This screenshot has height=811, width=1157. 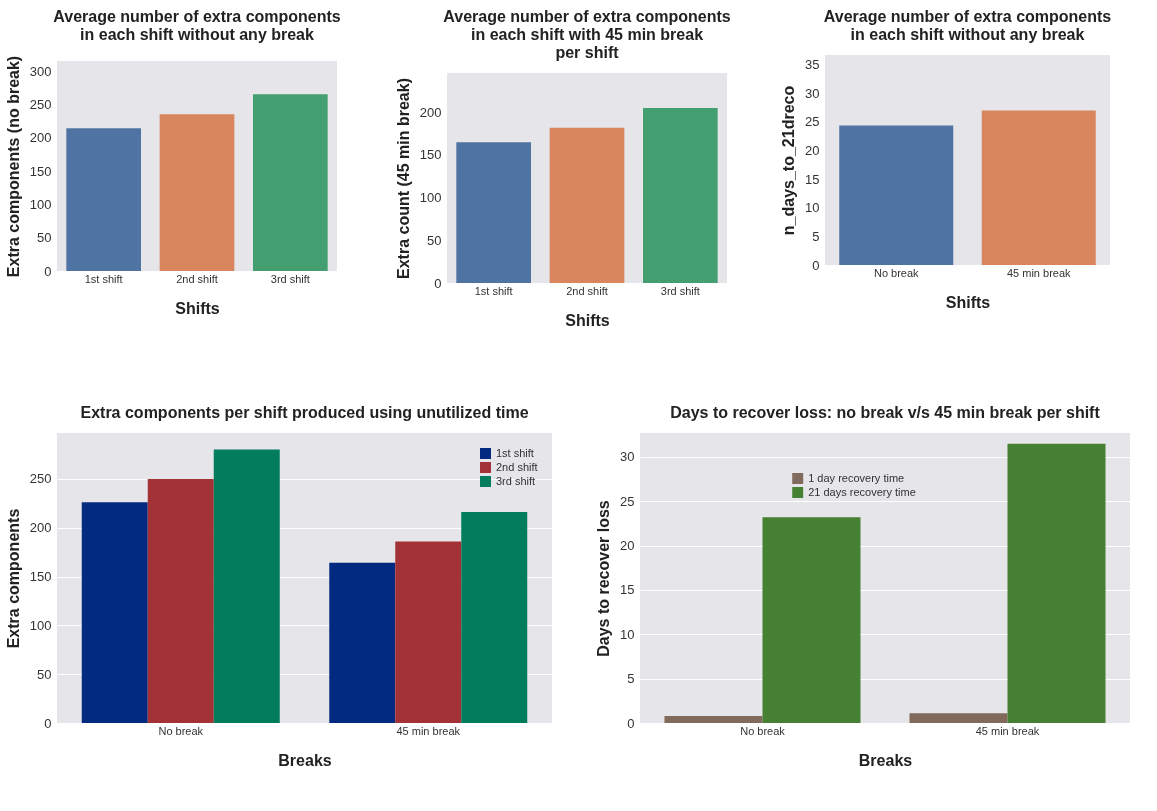 I want to click on chart-title: Days to recover loss: no break v/s 45 min break per shift, so click(x=885, y=412).